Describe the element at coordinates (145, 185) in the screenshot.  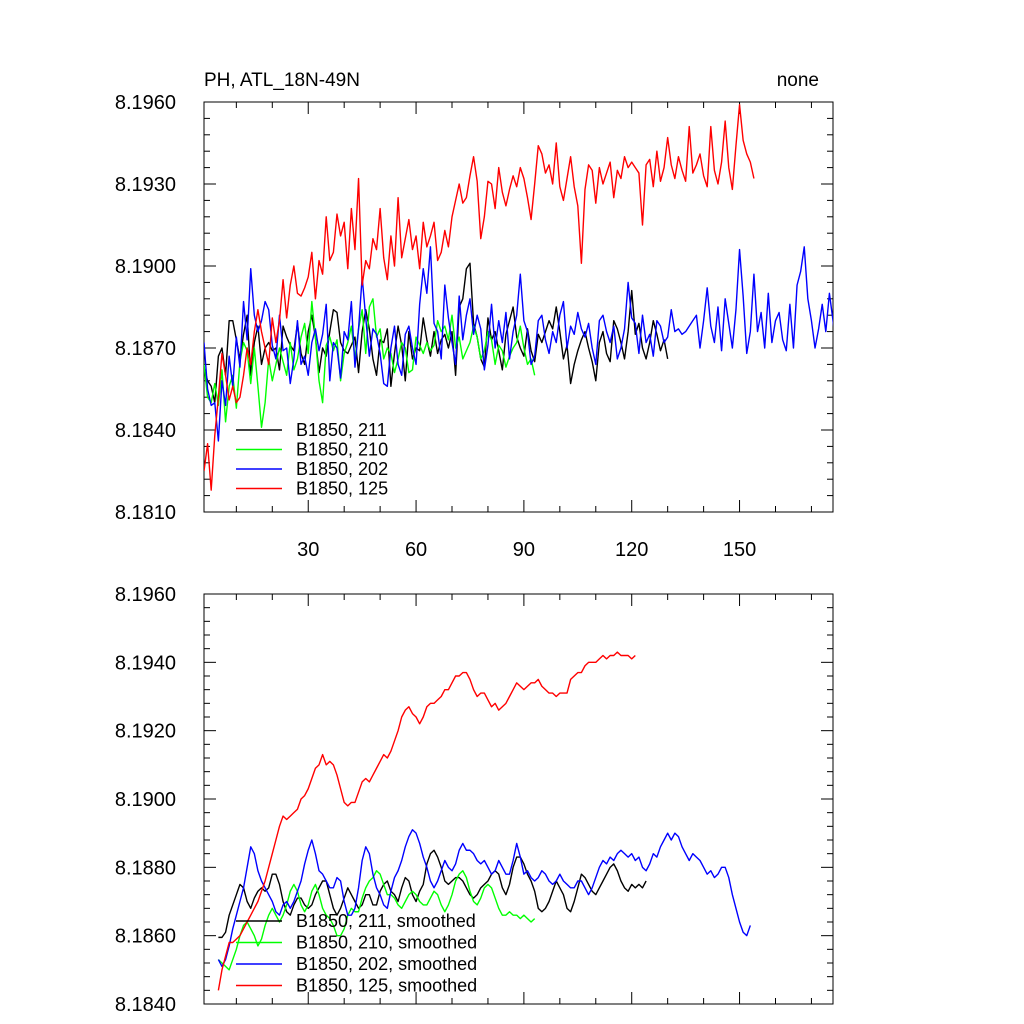
I see `y-tick-label: 8.1930` at that location.